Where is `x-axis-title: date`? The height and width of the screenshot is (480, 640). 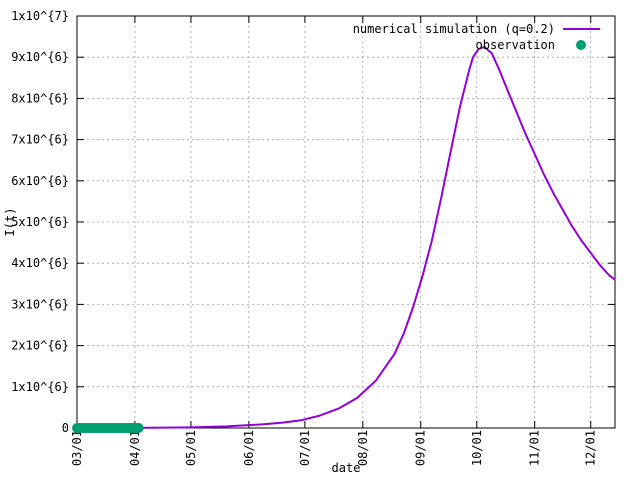
x-axis-title: date is located at coordinates (346, 468).